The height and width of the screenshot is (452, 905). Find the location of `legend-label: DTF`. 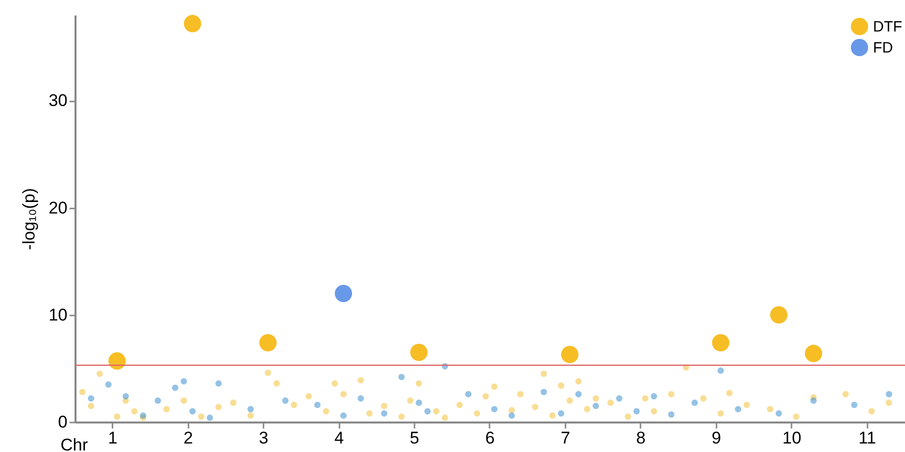

legend-label: DTF is located at coordinates (887, 27).